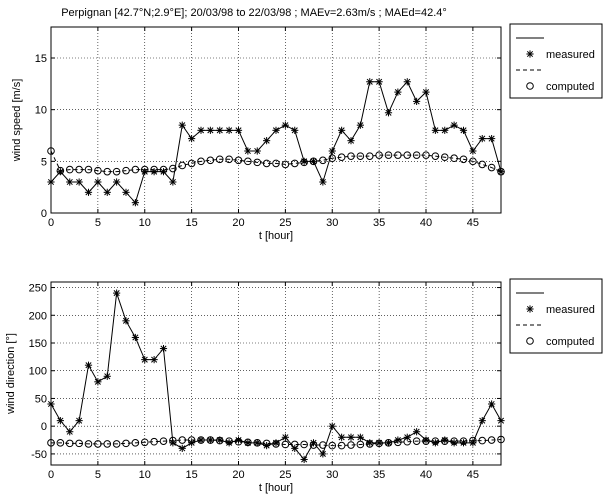 Image resolution: width=608 pixels, height=497 pixels. What do you see at coordinates (238, 223) in the screenshot?
I see `x-tick-label: 20` at bounding box center [238, 223].